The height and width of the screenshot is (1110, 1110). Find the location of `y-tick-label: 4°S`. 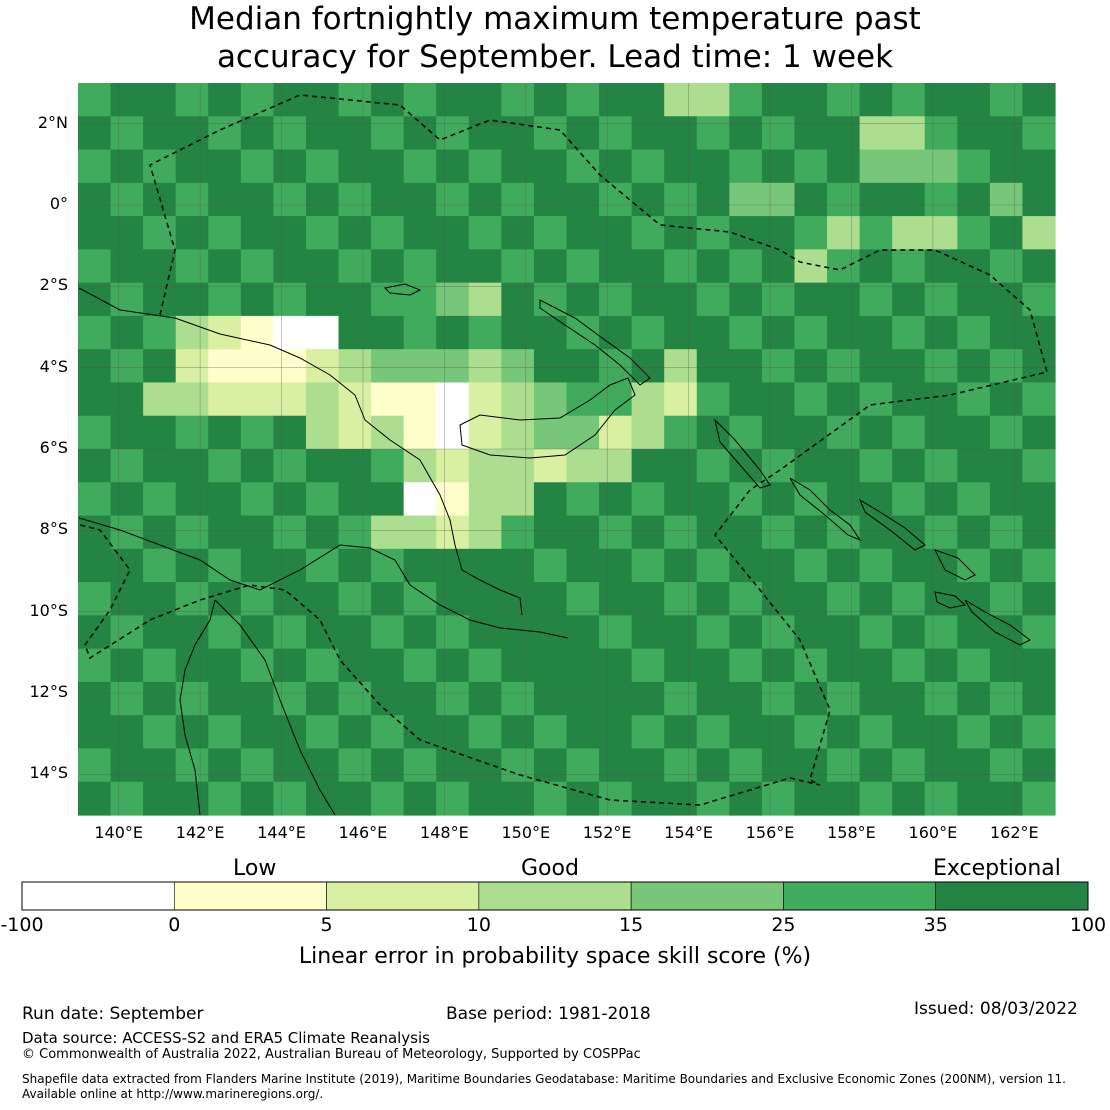

y-tick-label: 4°S is located at coordinates (53, 366).